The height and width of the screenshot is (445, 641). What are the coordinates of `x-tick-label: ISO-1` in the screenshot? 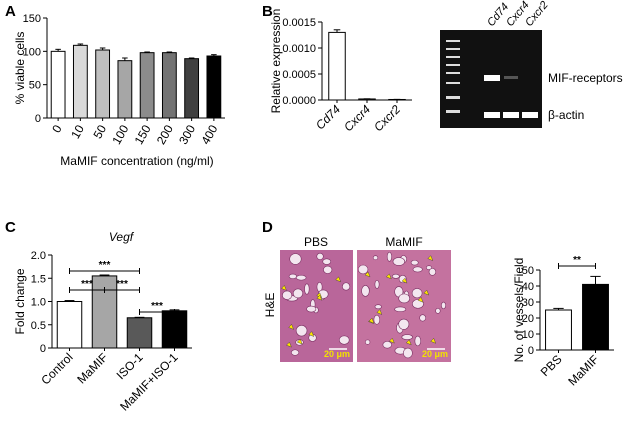 It's located at (130, 366).